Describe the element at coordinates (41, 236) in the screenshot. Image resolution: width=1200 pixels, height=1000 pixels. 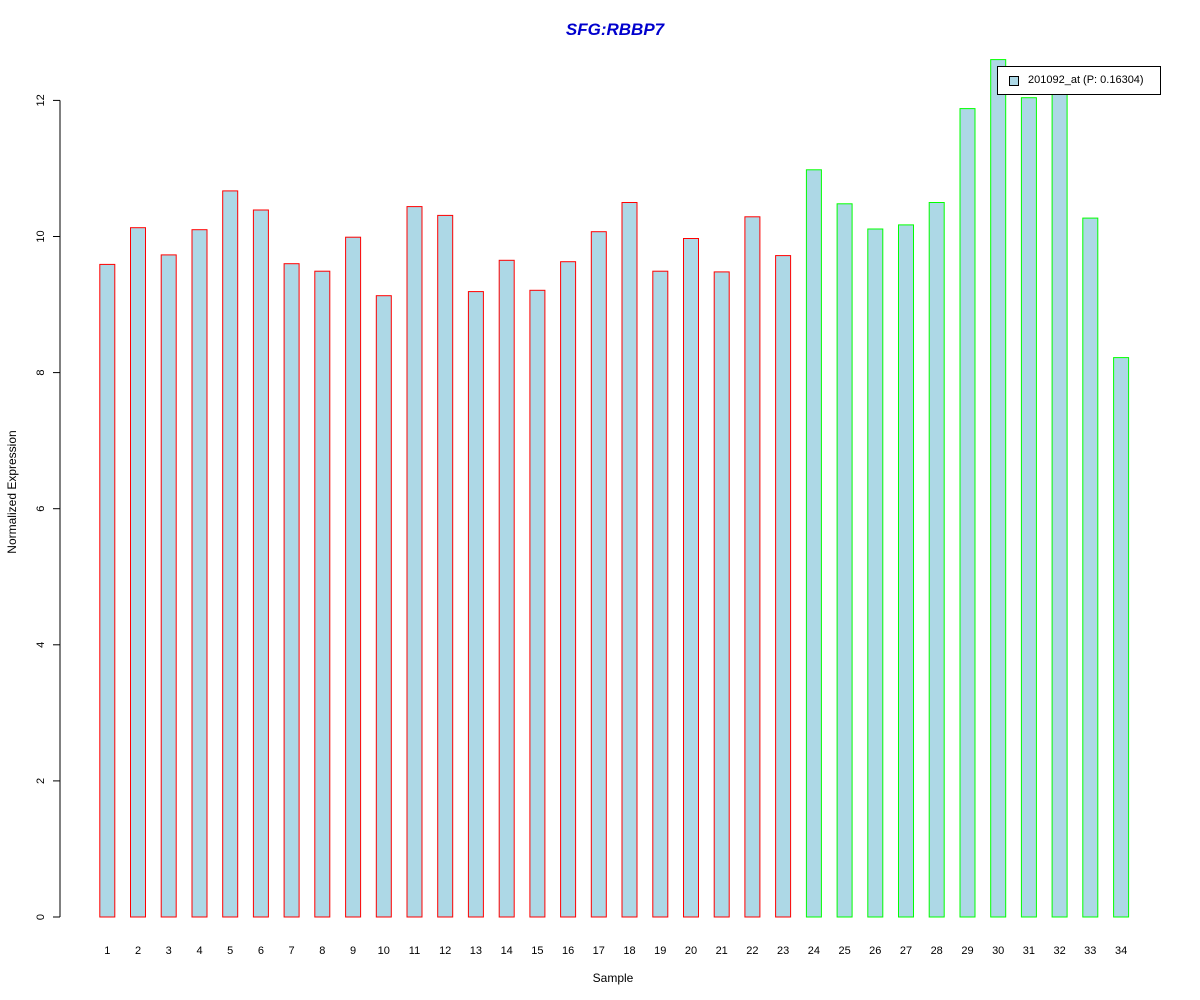
I see `y-tick-label: 10` at that location.